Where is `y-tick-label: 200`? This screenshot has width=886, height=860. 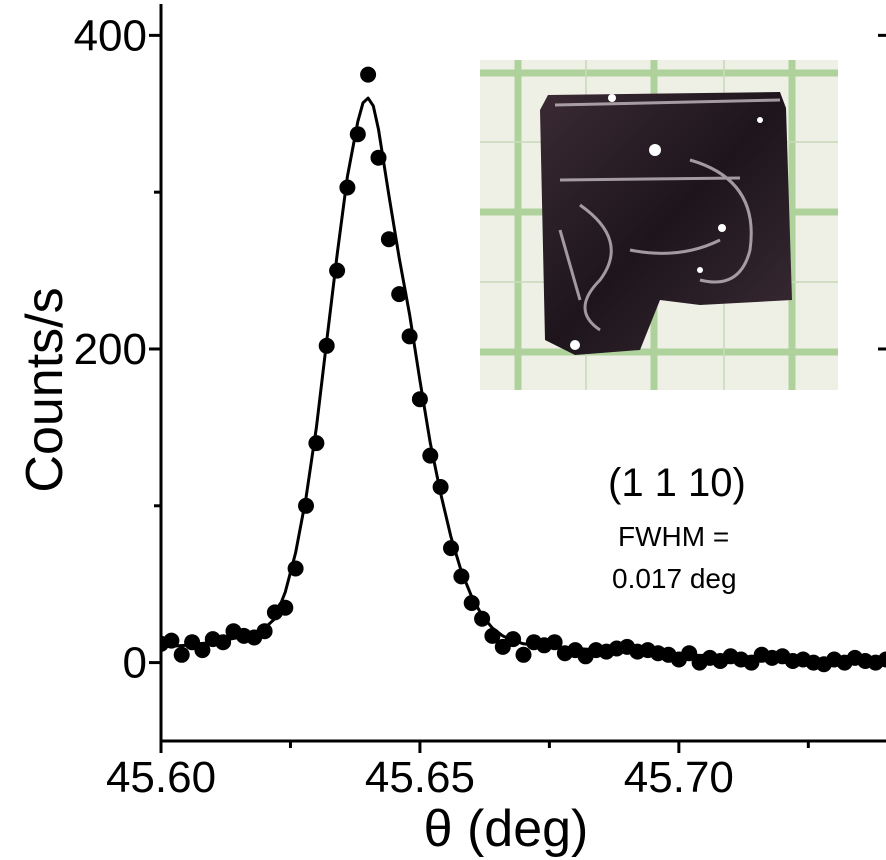
y-tick-label: 200 is located at coordinates (110, 349).